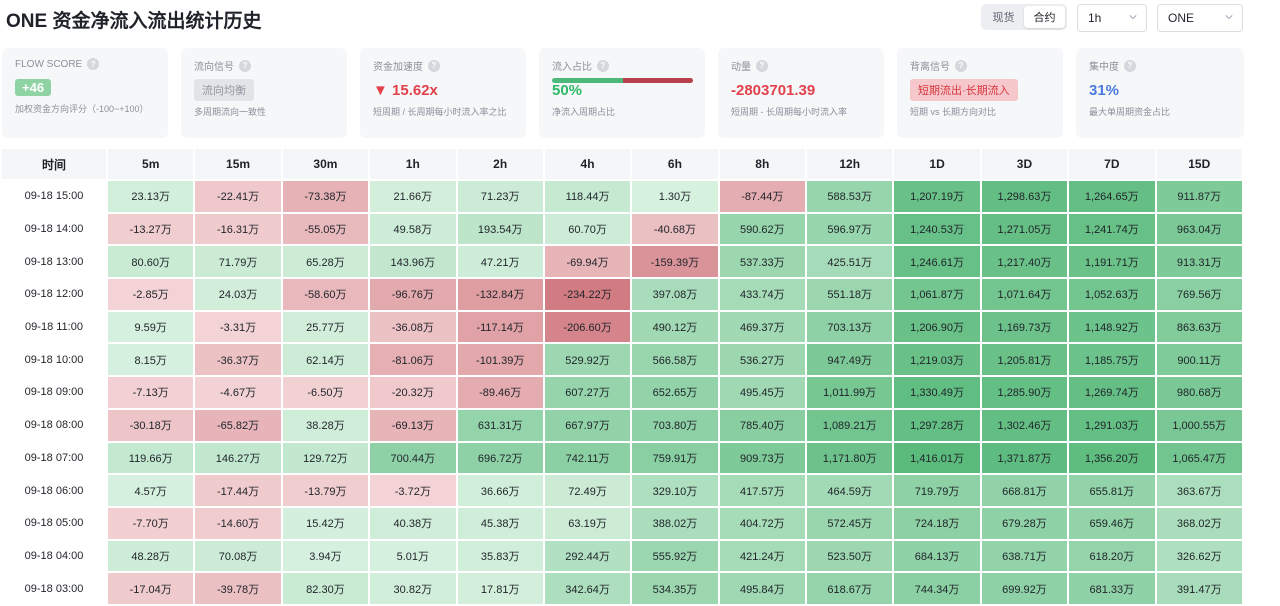  I want to click on flow-cell: -117.14万, so click(500, 327).